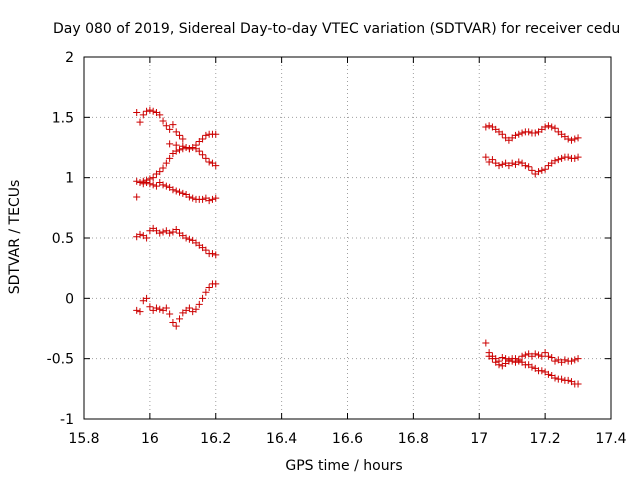  What do you see at coordinates (15, 237) in the screenshot?
I see `y-axis-label: SDTVAR / TECUs` at bounding box center [15, 237].